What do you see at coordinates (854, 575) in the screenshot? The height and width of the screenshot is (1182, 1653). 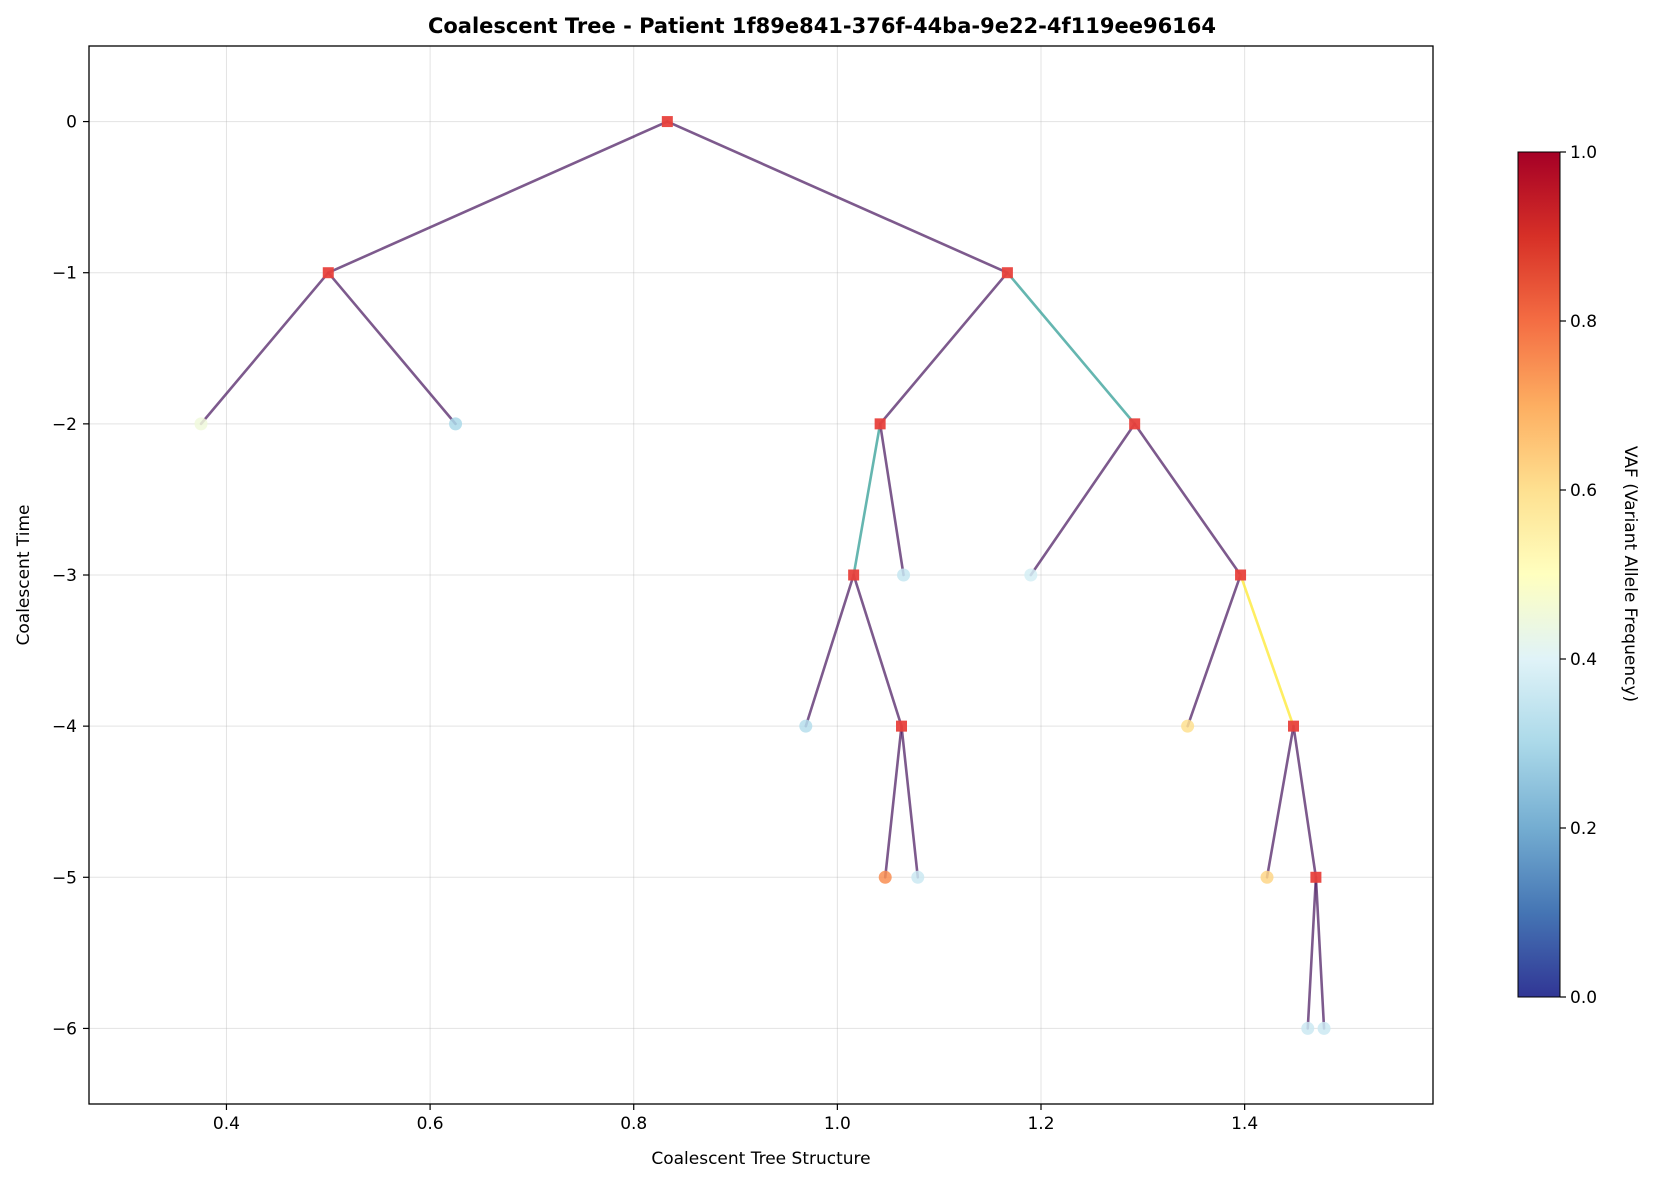 I see `internal-node-n5` at bounding box center [854, 575].